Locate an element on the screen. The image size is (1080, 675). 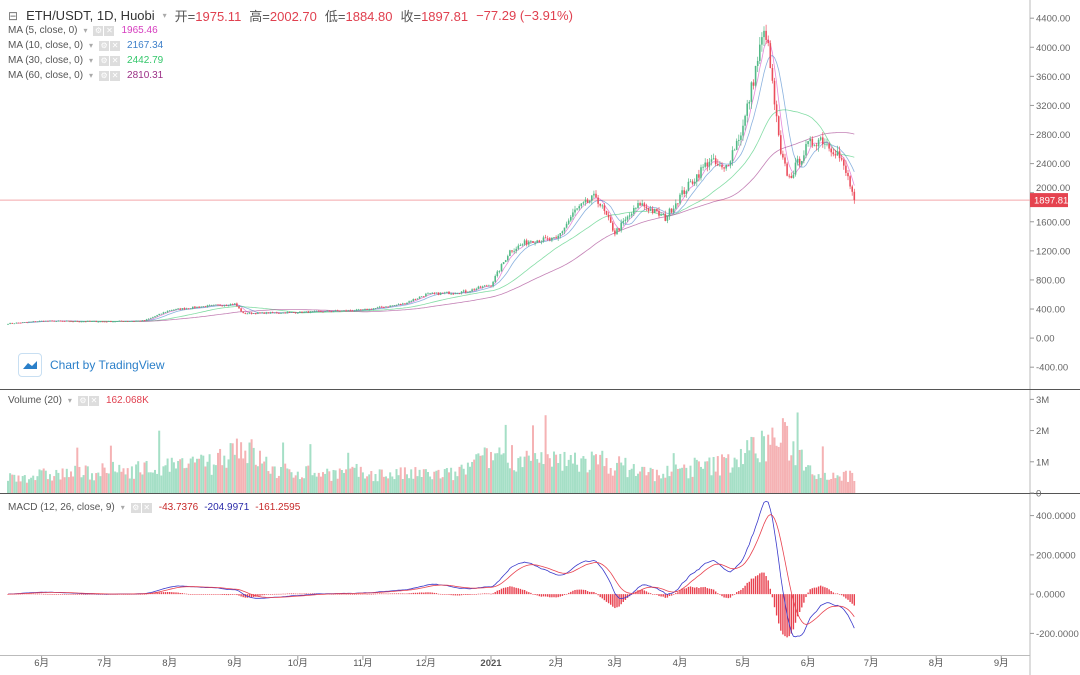
ma-label: MA (60, close, 0) is located at coordinates (46, 75).